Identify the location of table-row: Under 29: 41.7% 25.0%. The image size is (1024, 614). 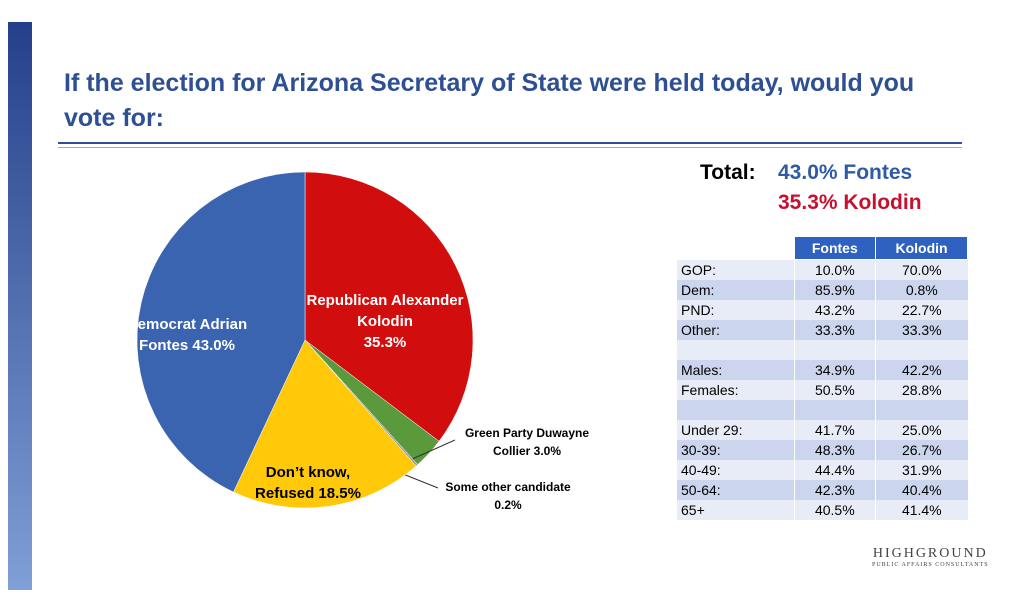
(822, 430).